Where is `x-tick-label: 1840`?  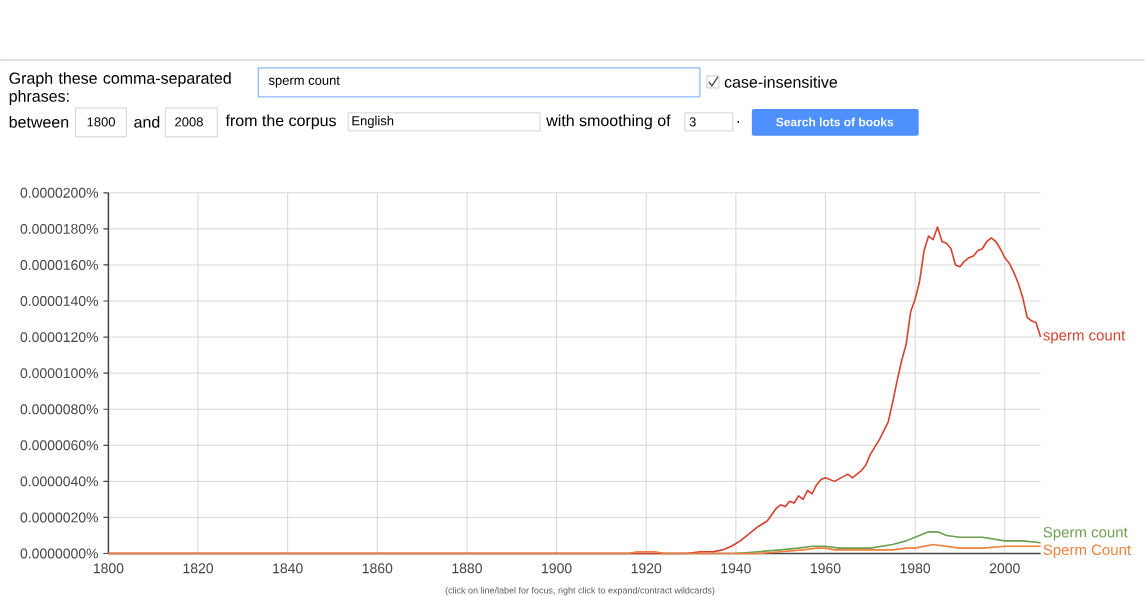 x-tick-label: 1840 is located at coordinates (288, 568).